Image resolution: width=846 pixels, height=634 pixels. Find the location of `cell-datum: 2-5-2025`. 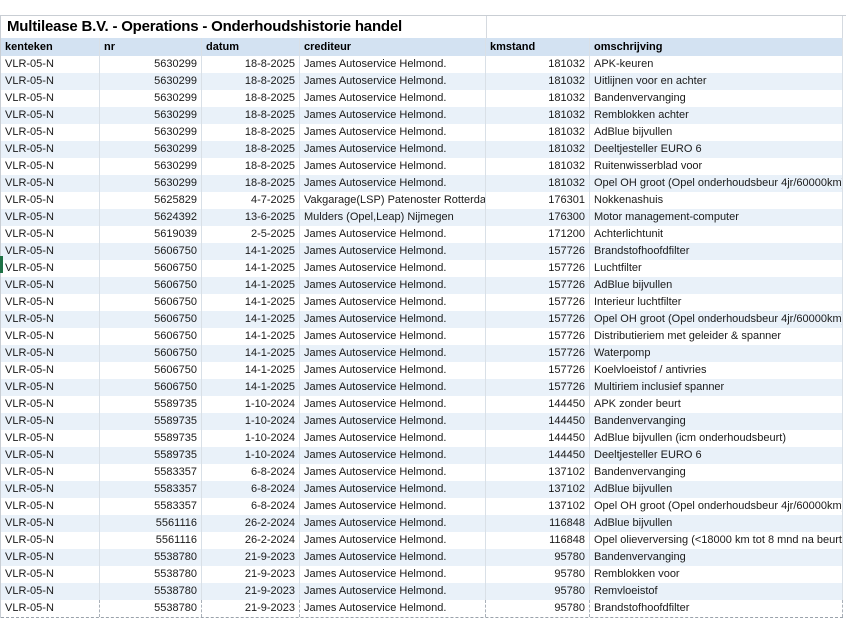

cell-datum: 2-5-2025 is located at coordinates (251, 234).